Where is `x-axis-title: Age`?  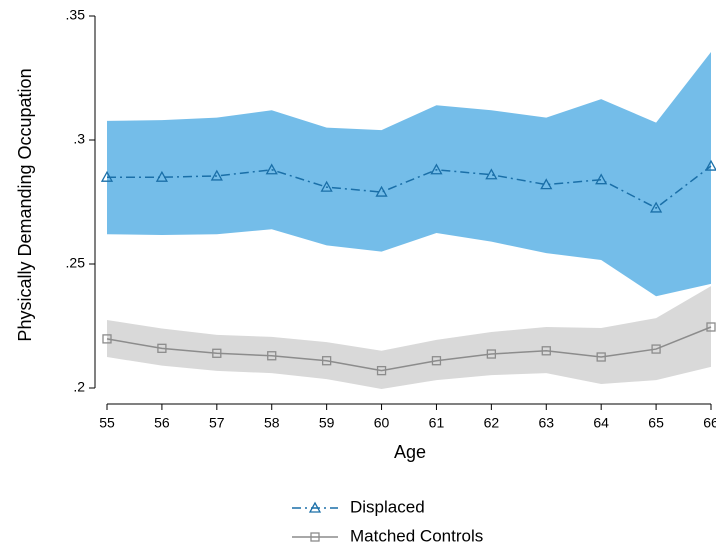
x-axis-title: Age is located at coordinates (410, 452).